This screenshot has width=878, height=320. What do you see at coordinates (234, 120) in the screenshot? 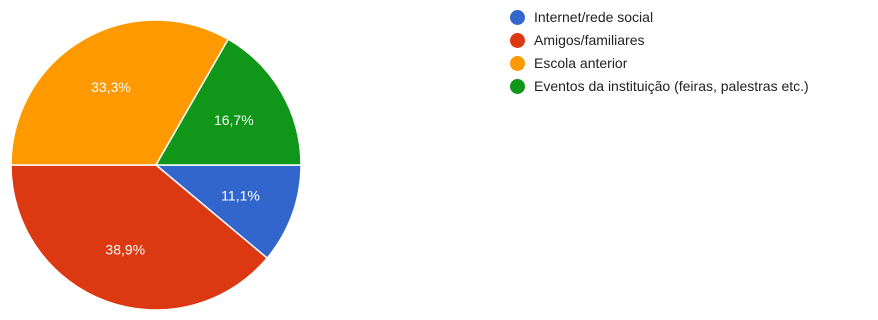
I see `slice-label-eventos: 16,7%` at bounding box center [234, 120].